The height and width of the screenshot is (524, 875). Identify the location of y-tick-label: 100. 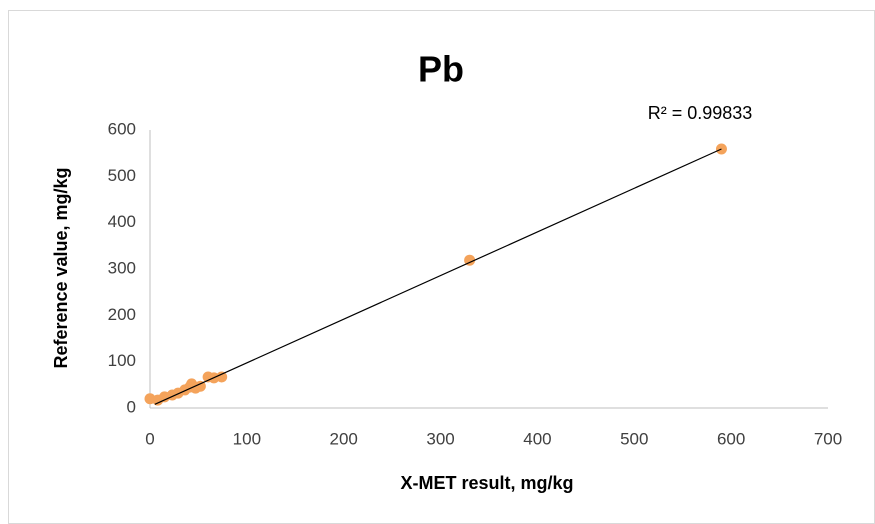
(122, 360).